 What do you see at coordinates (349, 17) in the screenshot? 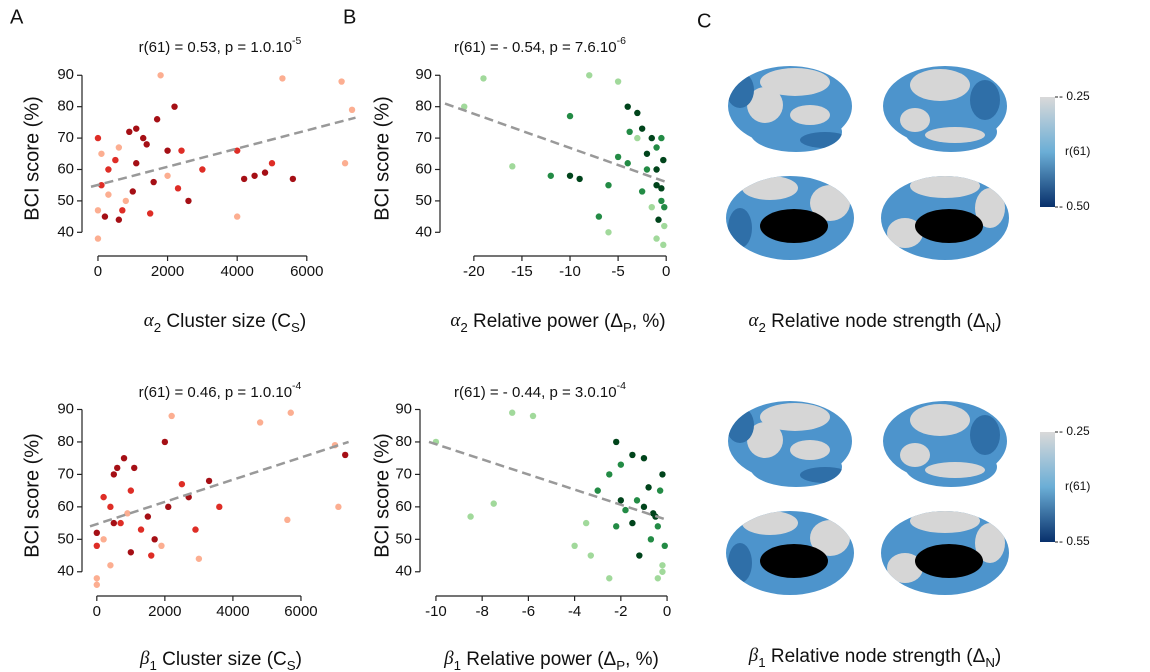
I see `panel-label: B` at bounding box center [349, 17].